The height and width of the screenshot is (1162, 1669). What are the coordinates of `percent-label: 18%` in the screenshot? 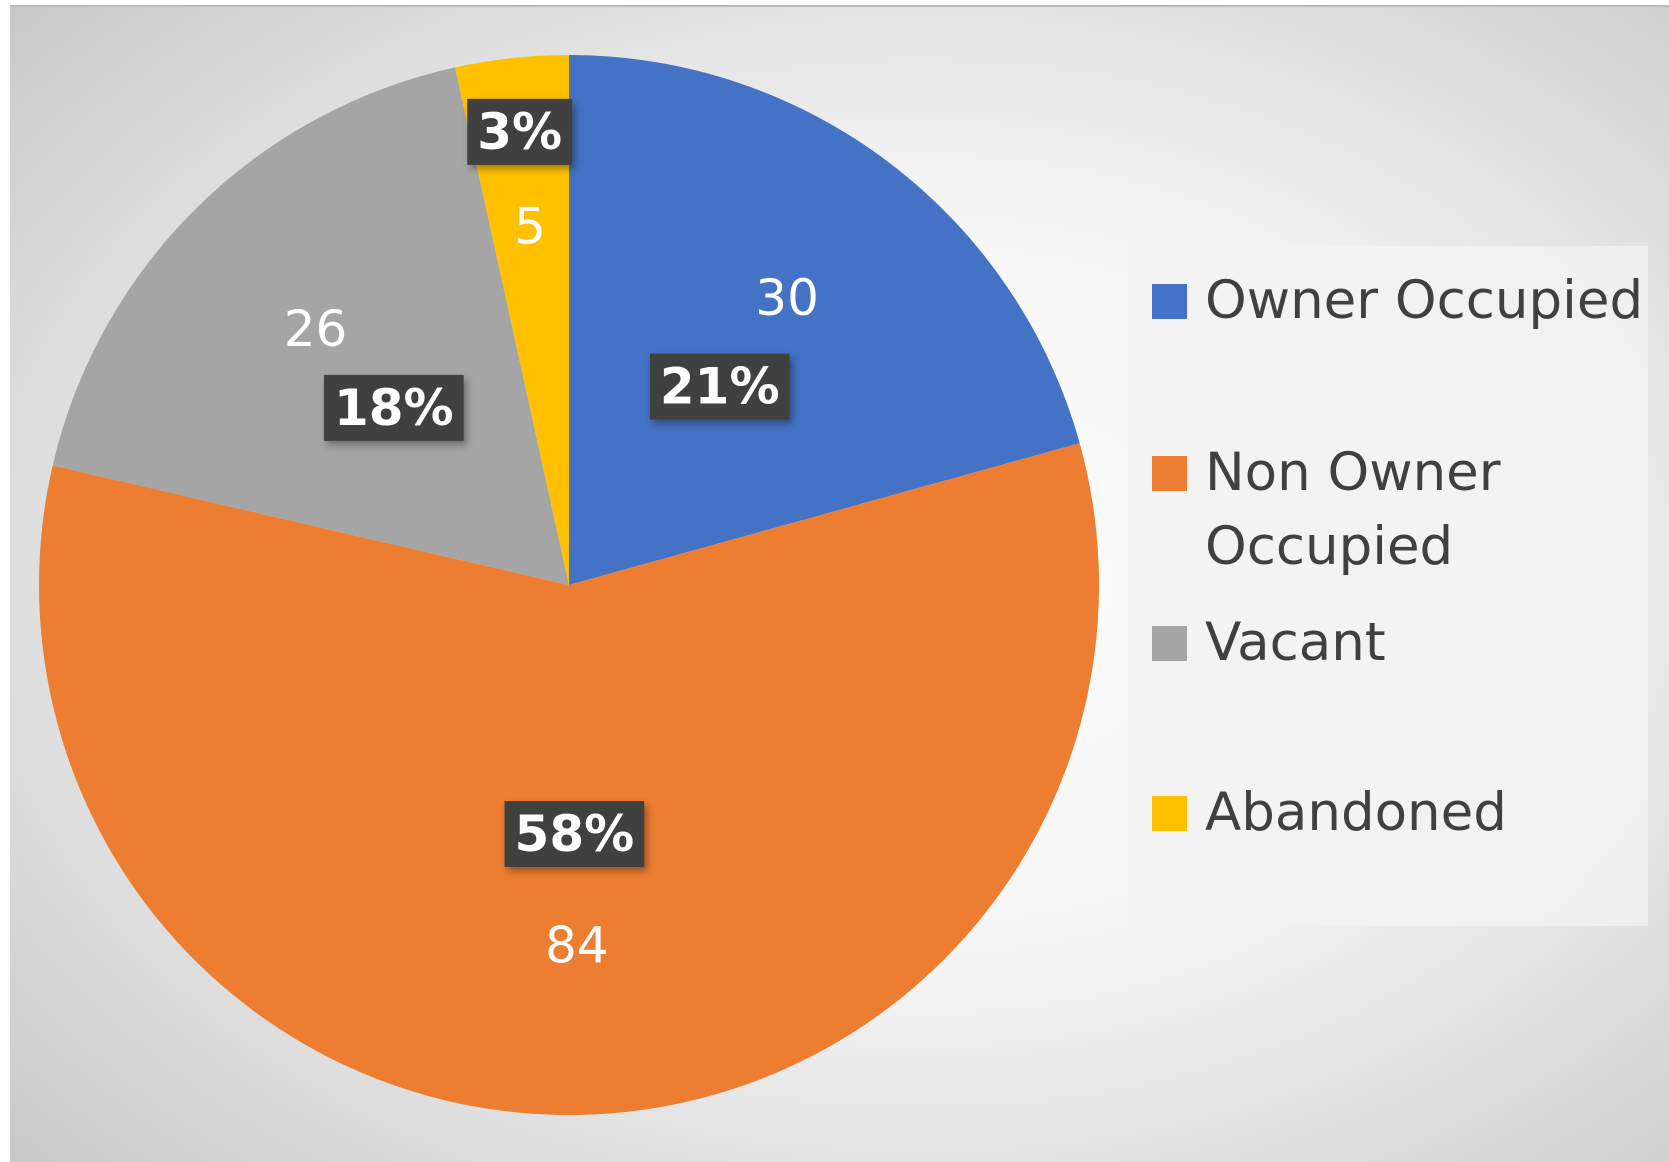 It's located at (393, 407).